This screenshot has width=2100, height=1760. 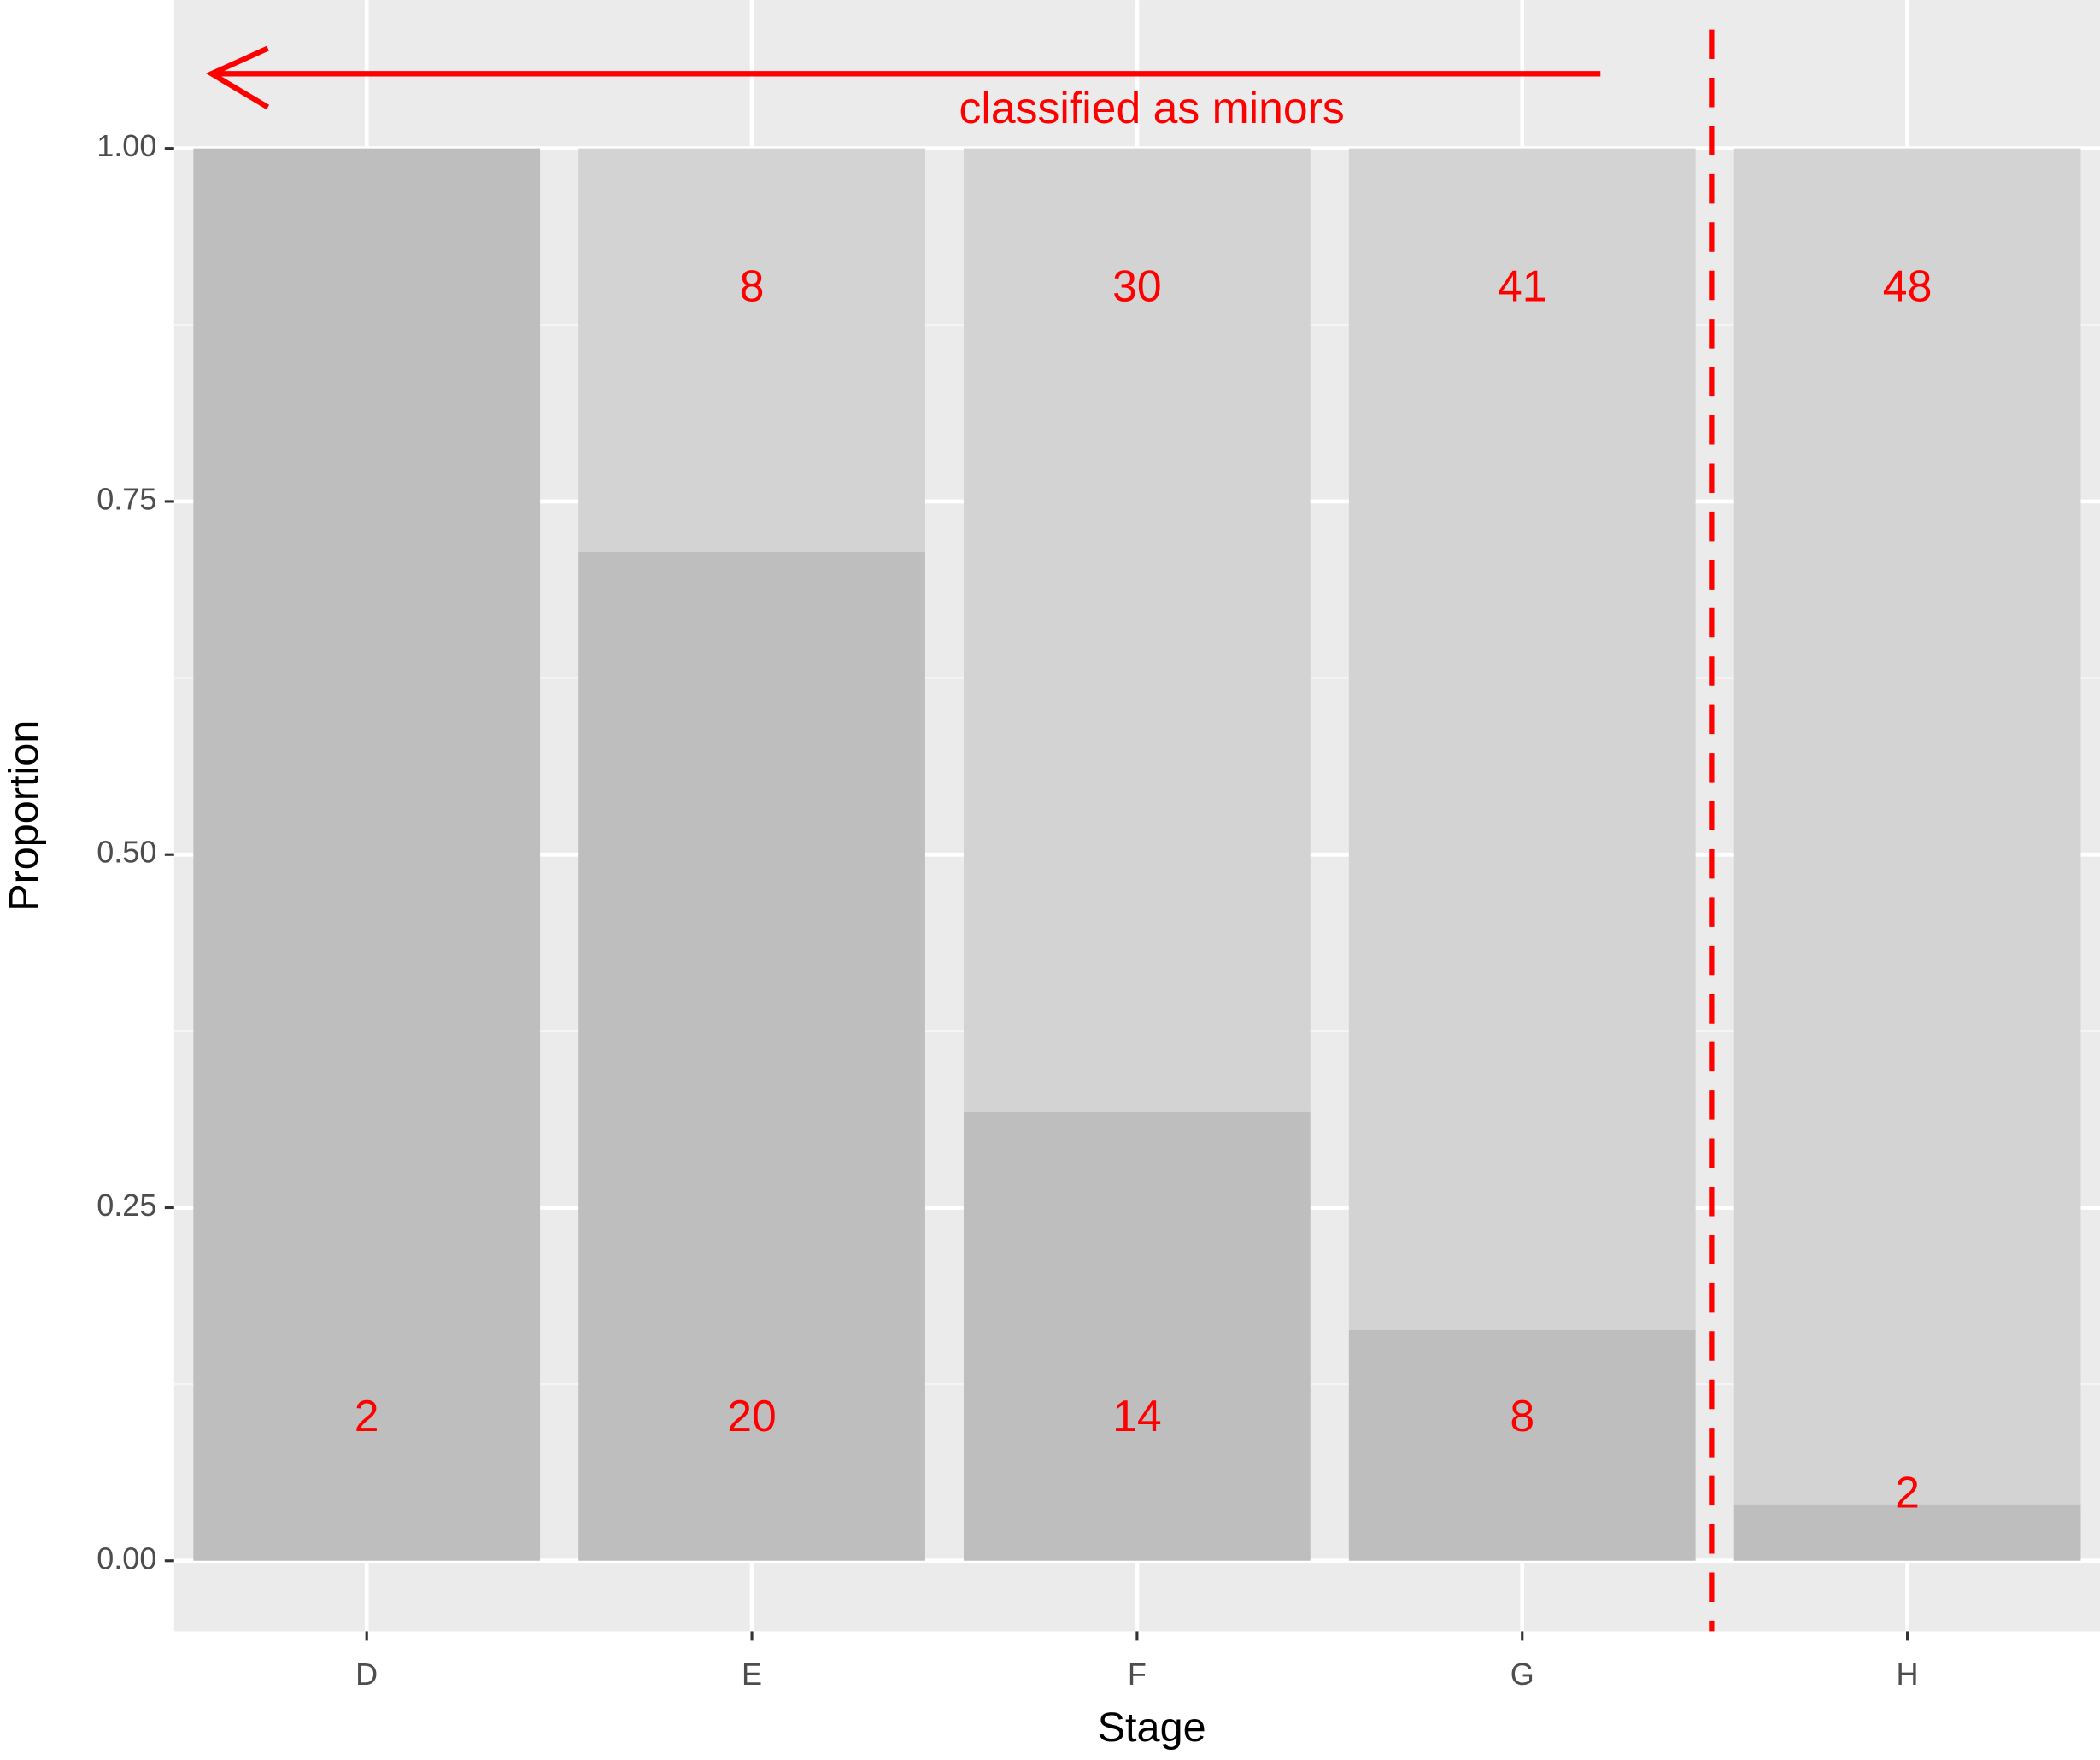 I want to click on x-tick-label: F, so click(x=1137, y=1674).